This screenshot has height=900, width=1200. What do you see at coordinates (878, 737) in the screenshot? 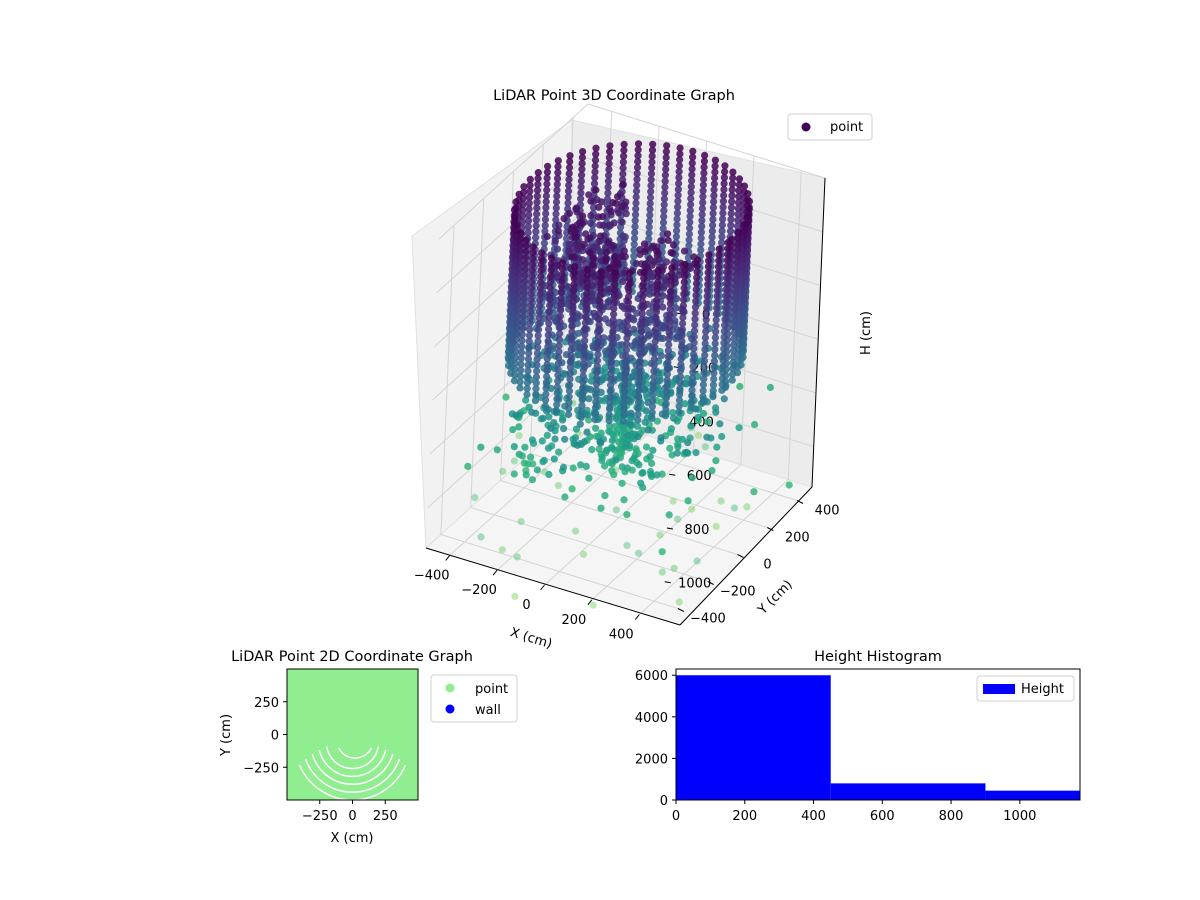
I see `histogram-bars` at bounding box center [878, 737].